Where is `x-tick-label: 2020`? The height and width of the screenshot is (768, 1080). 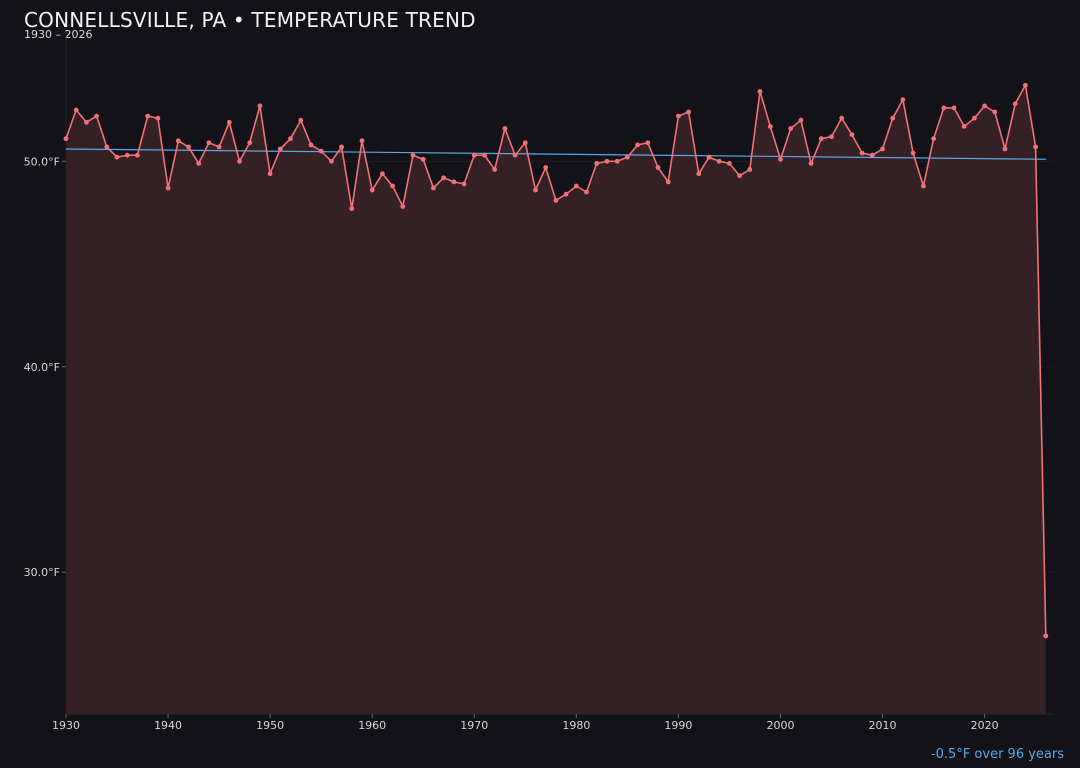 x-tick-label: 2020 is located at coordinates (985, 725).